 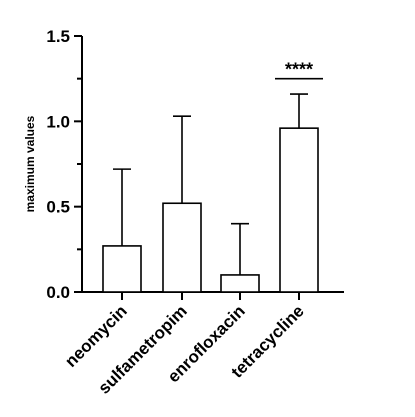 What do you see at coordinates (58, 292) in the screenshot?
I see `y-tick-label: 0.0` at bounding box center [58, 292].